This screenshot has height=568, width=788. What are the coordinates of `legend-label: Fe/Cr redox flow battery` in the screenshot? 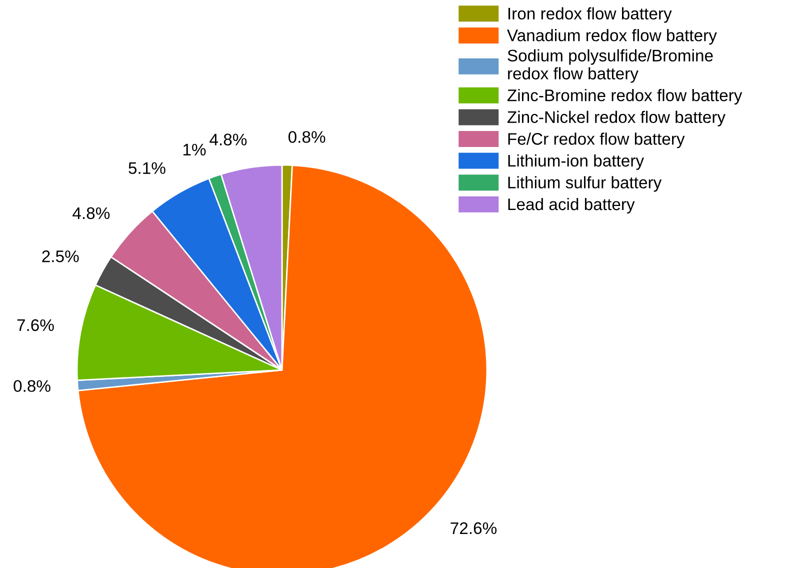 It's located at (596, 140).